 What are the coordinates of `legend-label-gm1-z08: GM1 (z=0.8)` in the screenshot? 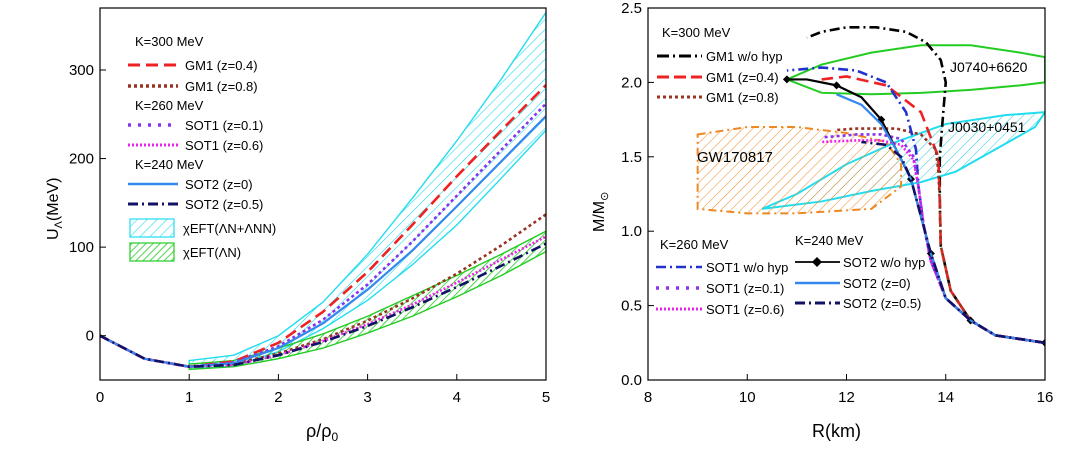 It's located at (221, 86).